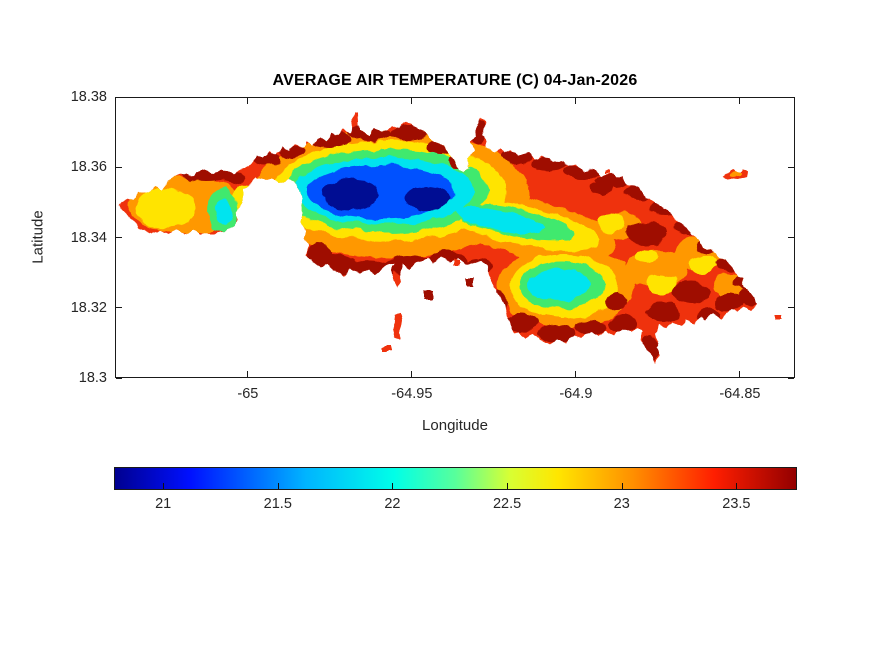 The width and height of the screenshot is (875, 656). What do you see at coordinates (581, 260) in the screenshot?
I see `offshore-islets` at bounding box center [581, 260].